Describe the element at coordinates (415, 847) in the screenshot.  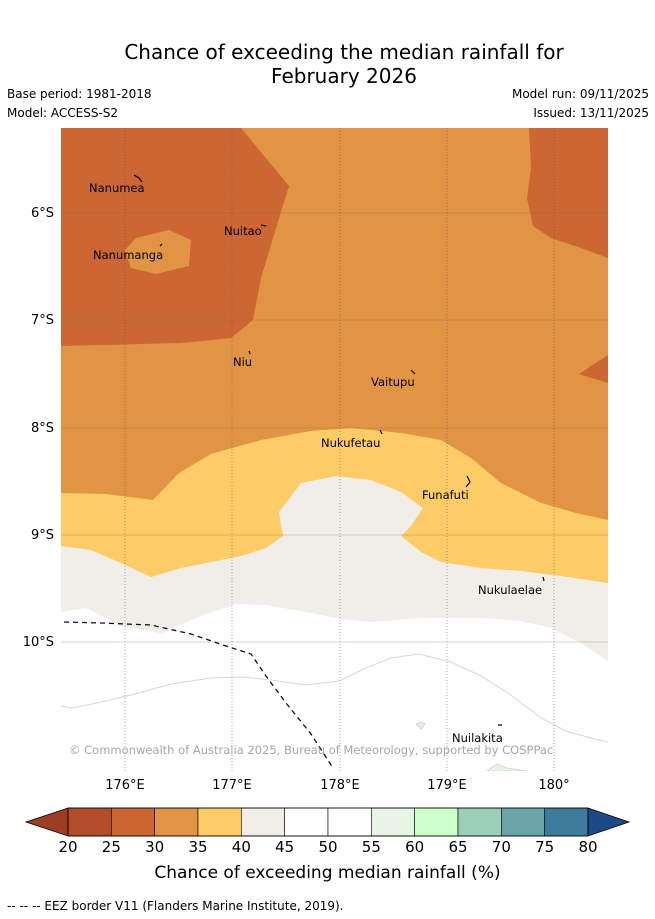
I see `colorbar-tick-label: 60` at that location.